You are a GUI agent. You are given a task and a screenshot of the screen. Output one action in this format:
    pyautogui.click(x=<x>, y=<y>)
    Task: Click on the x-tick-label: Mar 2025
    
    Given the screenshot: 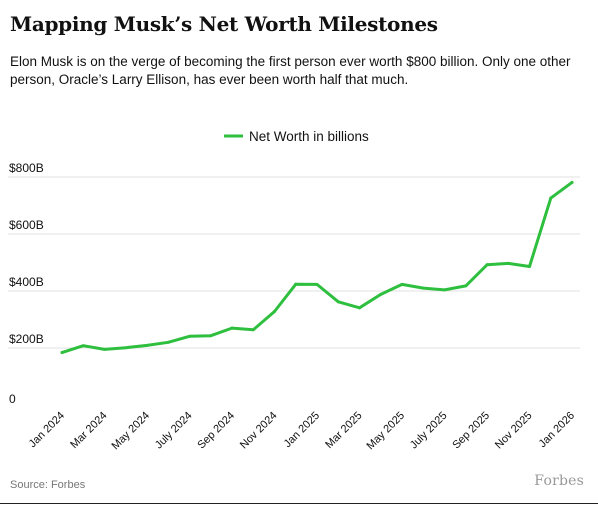 What is the action you would take?
    pyautogui.click(x=343, y=430)
    